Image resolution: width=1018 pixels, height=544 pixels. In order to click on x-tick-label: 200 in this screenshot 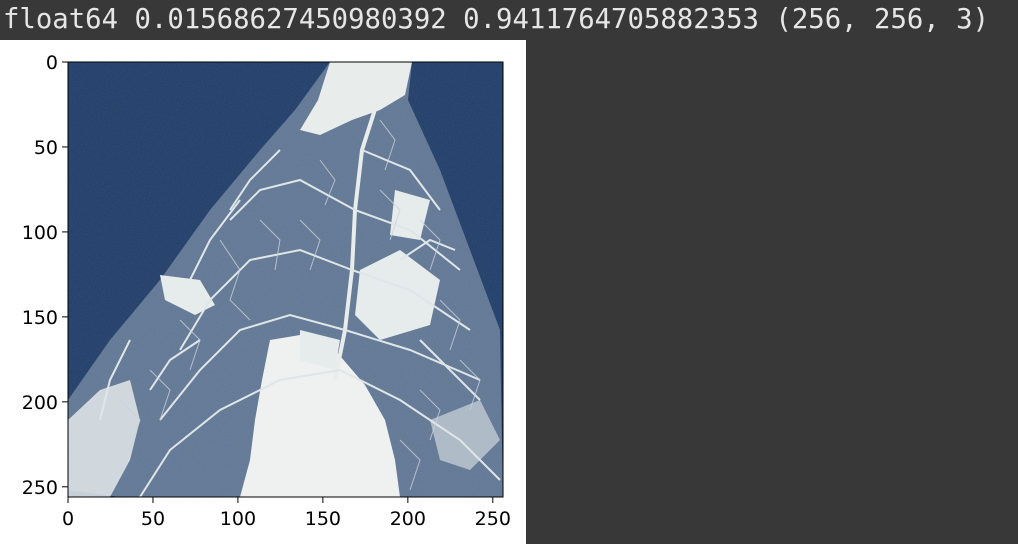, I will do `click(408, 519)`.